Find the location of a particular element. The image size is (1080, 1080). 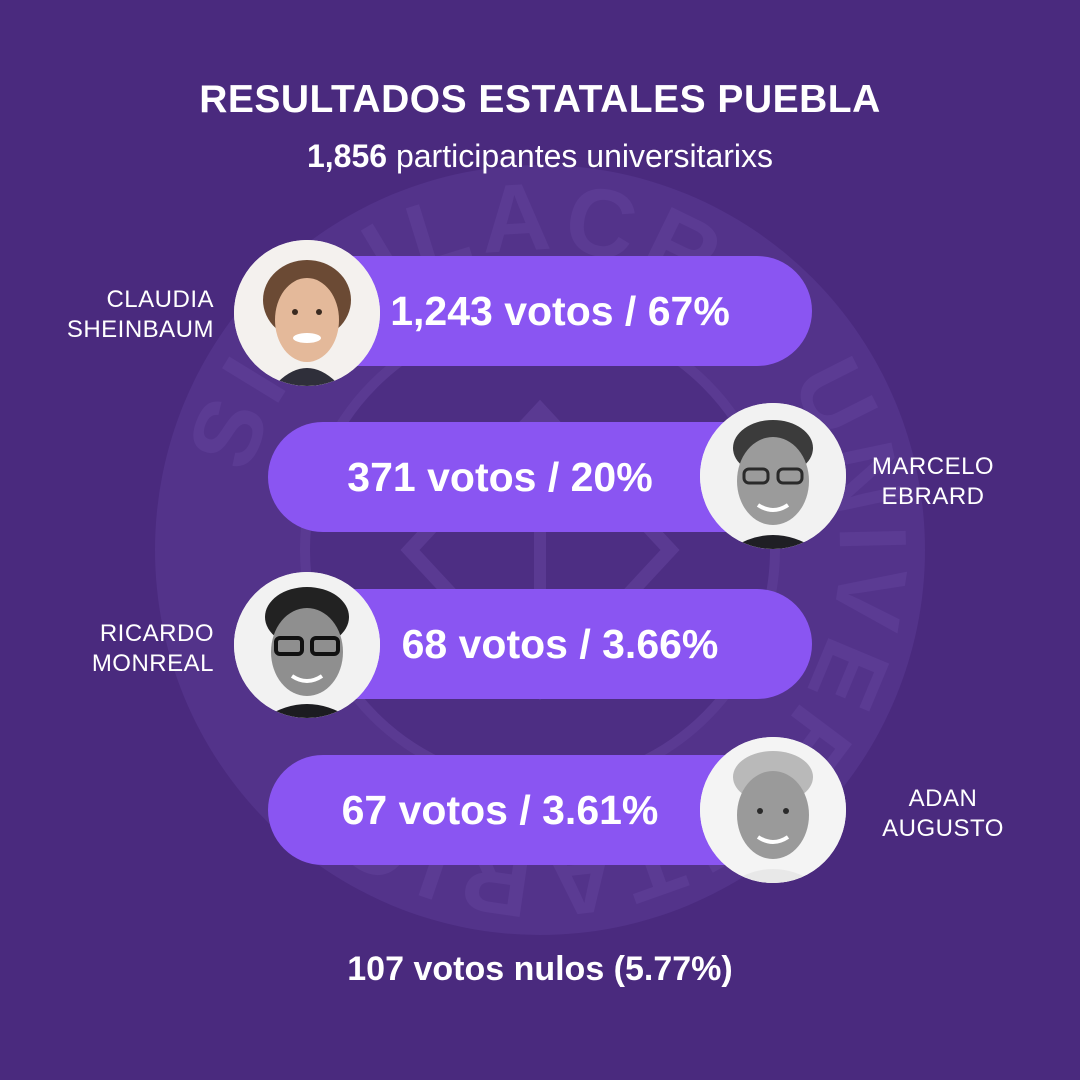

participants-line: 1,856 participantes universitarixs is located at coordinates (540, 156).